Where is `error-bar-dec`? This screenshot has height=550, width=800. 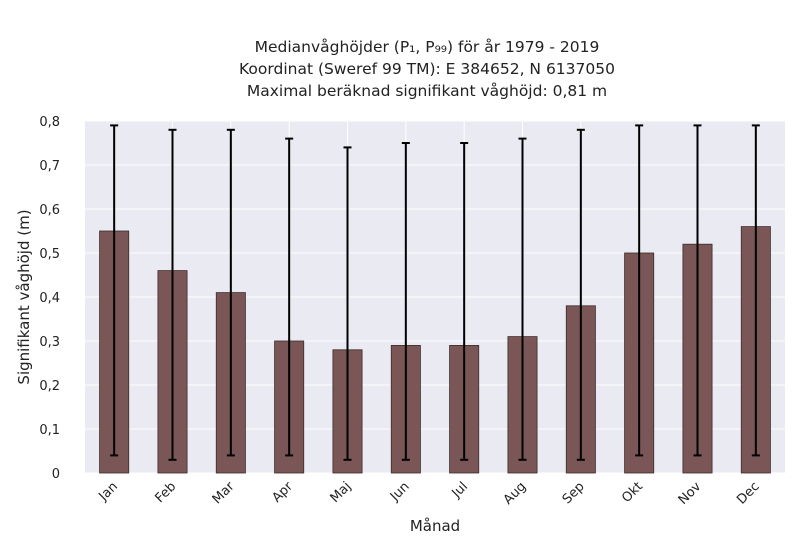 error-bar-dec is located at coordinates (755, 290).